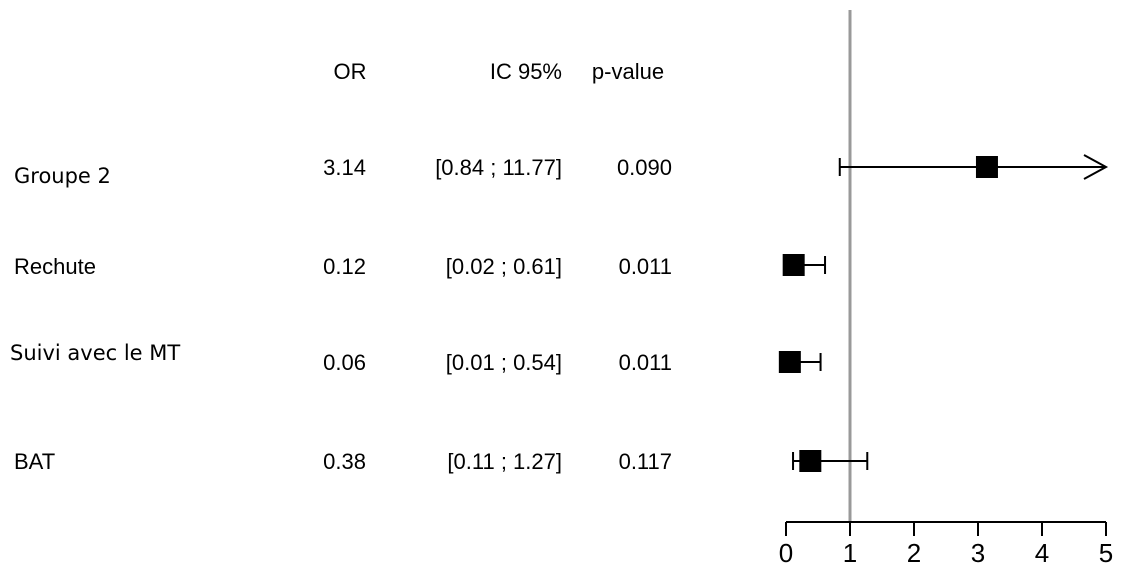  Describe the element at coordinates (914, 551) in the screenshot. I see `x-tick-label: 2` at that location.